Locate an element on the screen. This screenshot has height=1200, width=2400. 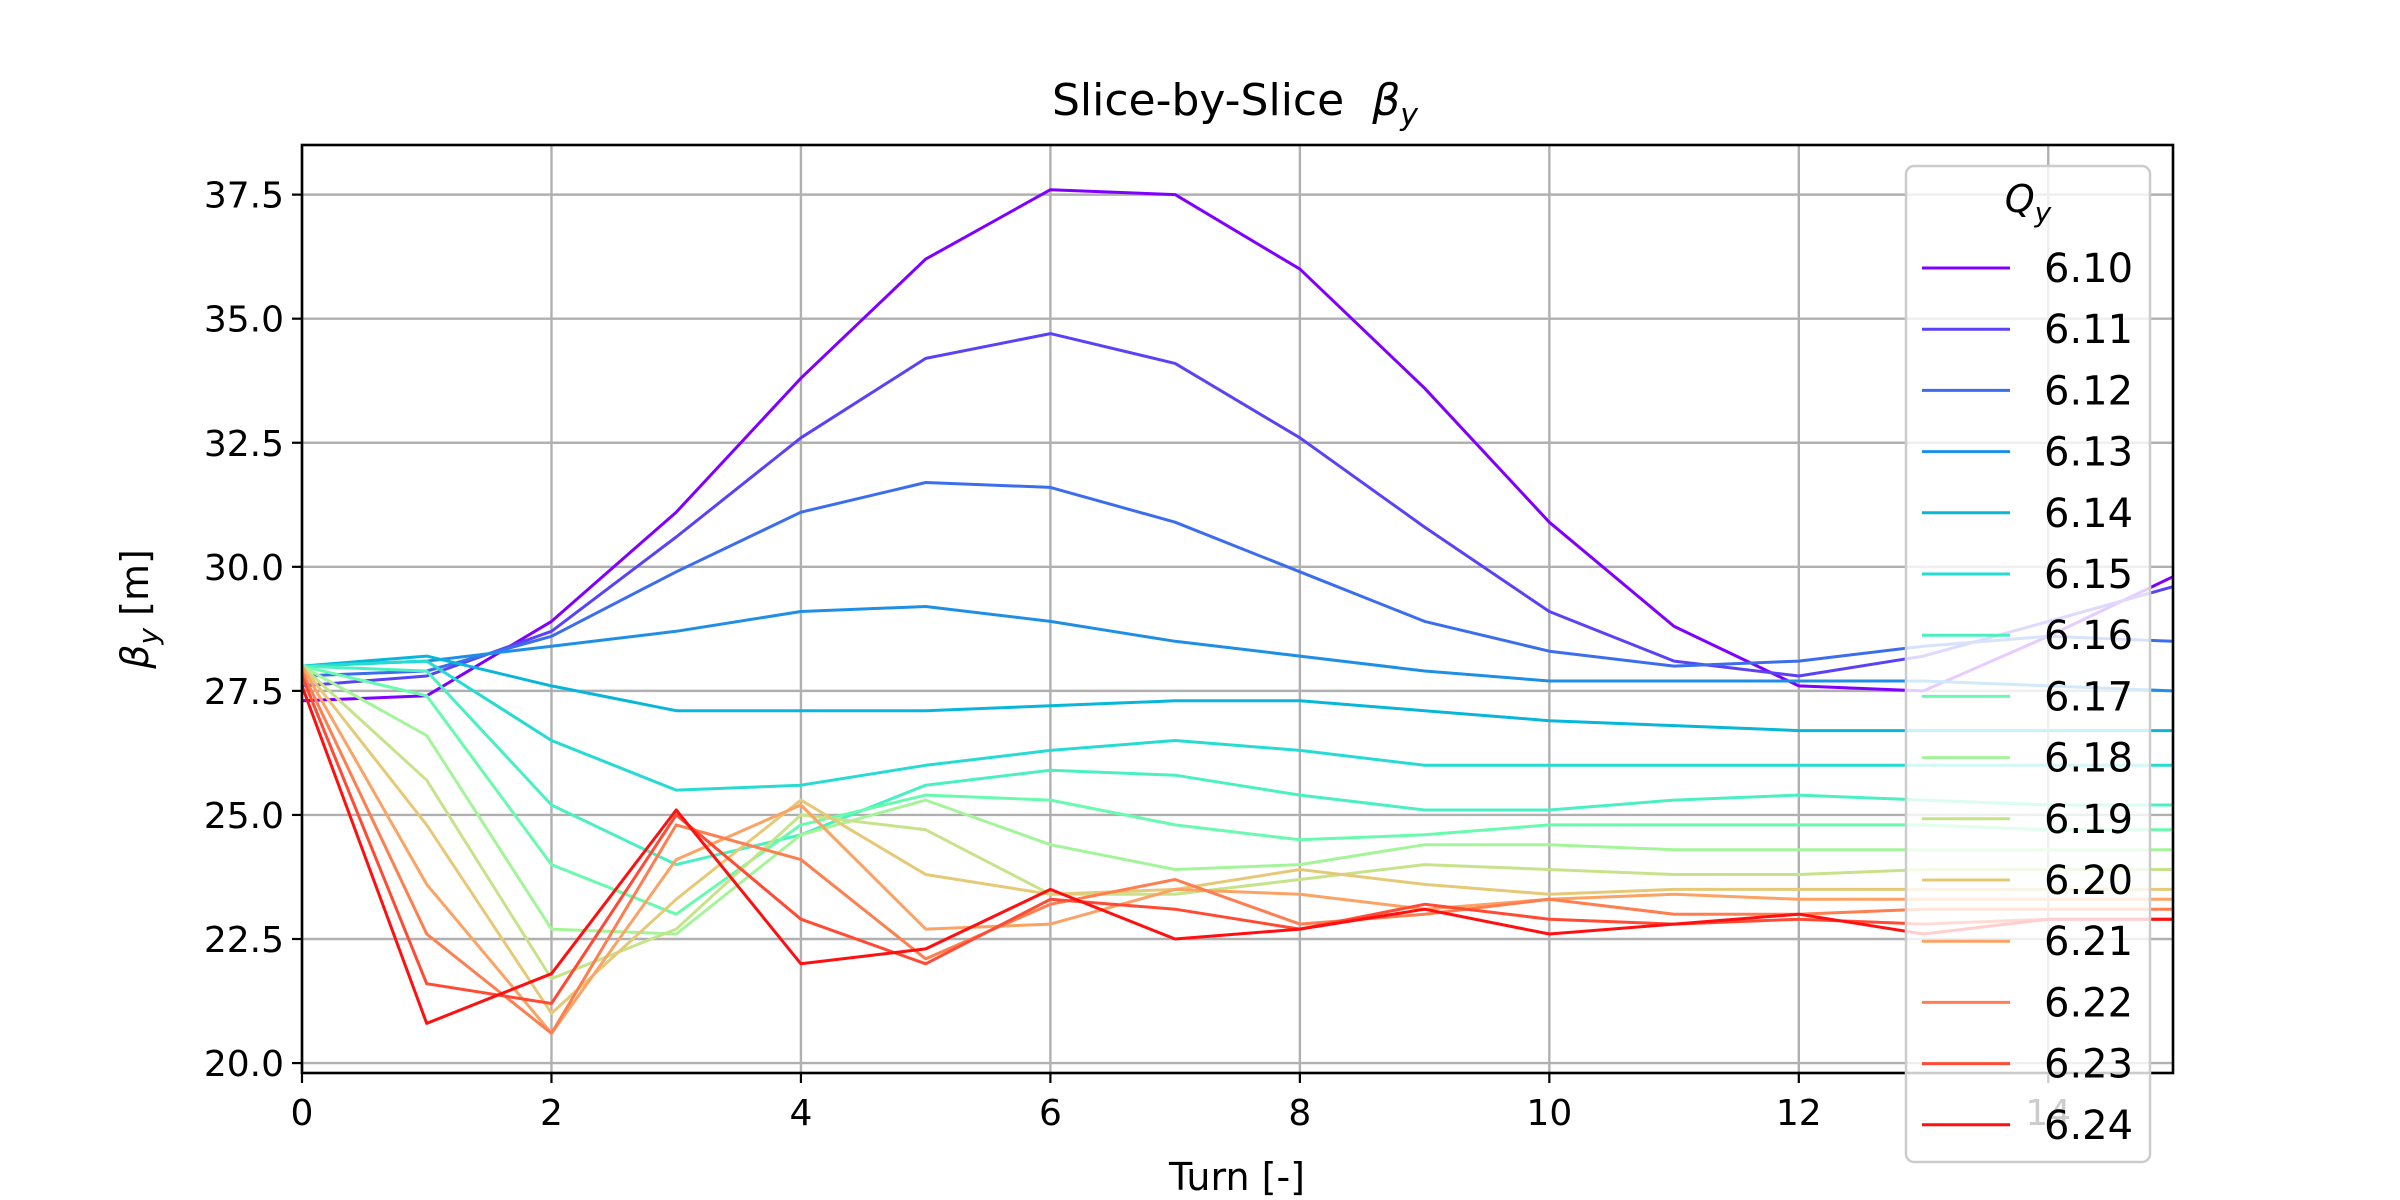
legend-label: 6.22 is located at coordinates (2088, 1003).